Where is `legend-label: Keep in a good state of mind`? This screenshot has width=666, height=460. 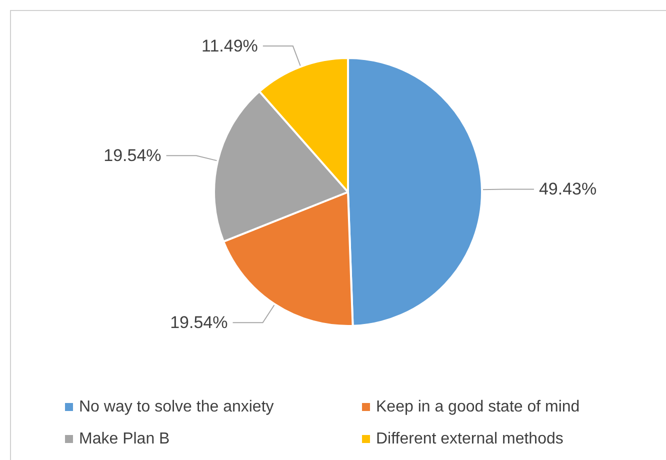 legend-label: Keep in a good state of mind is located at coordinates (478, 407).